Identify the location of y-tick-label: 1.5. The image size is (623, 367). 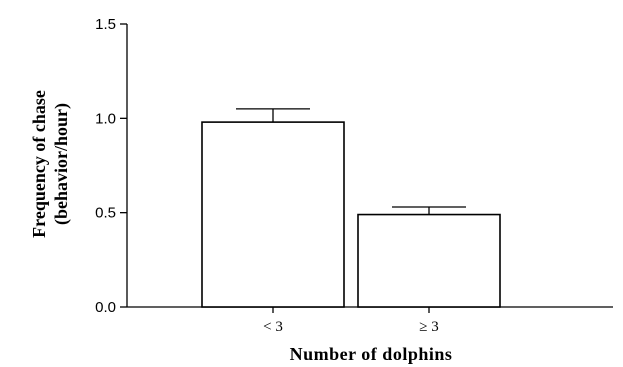
(105, 24).